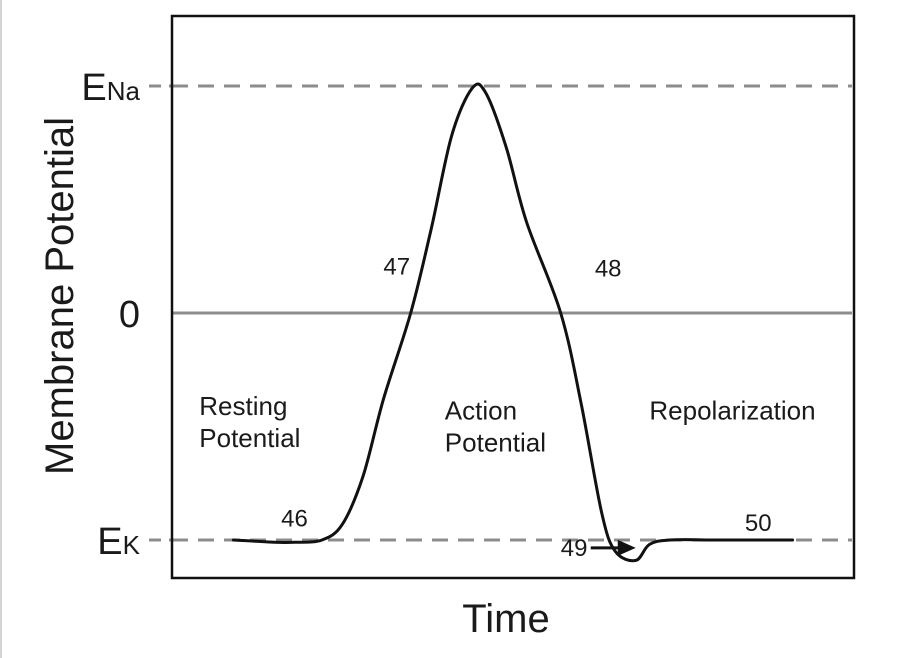  What do you see at coordinates (110, 88) in the screenshot?
I see `y-tick-label-e-na: ENa` at bounding box center [110, 88].